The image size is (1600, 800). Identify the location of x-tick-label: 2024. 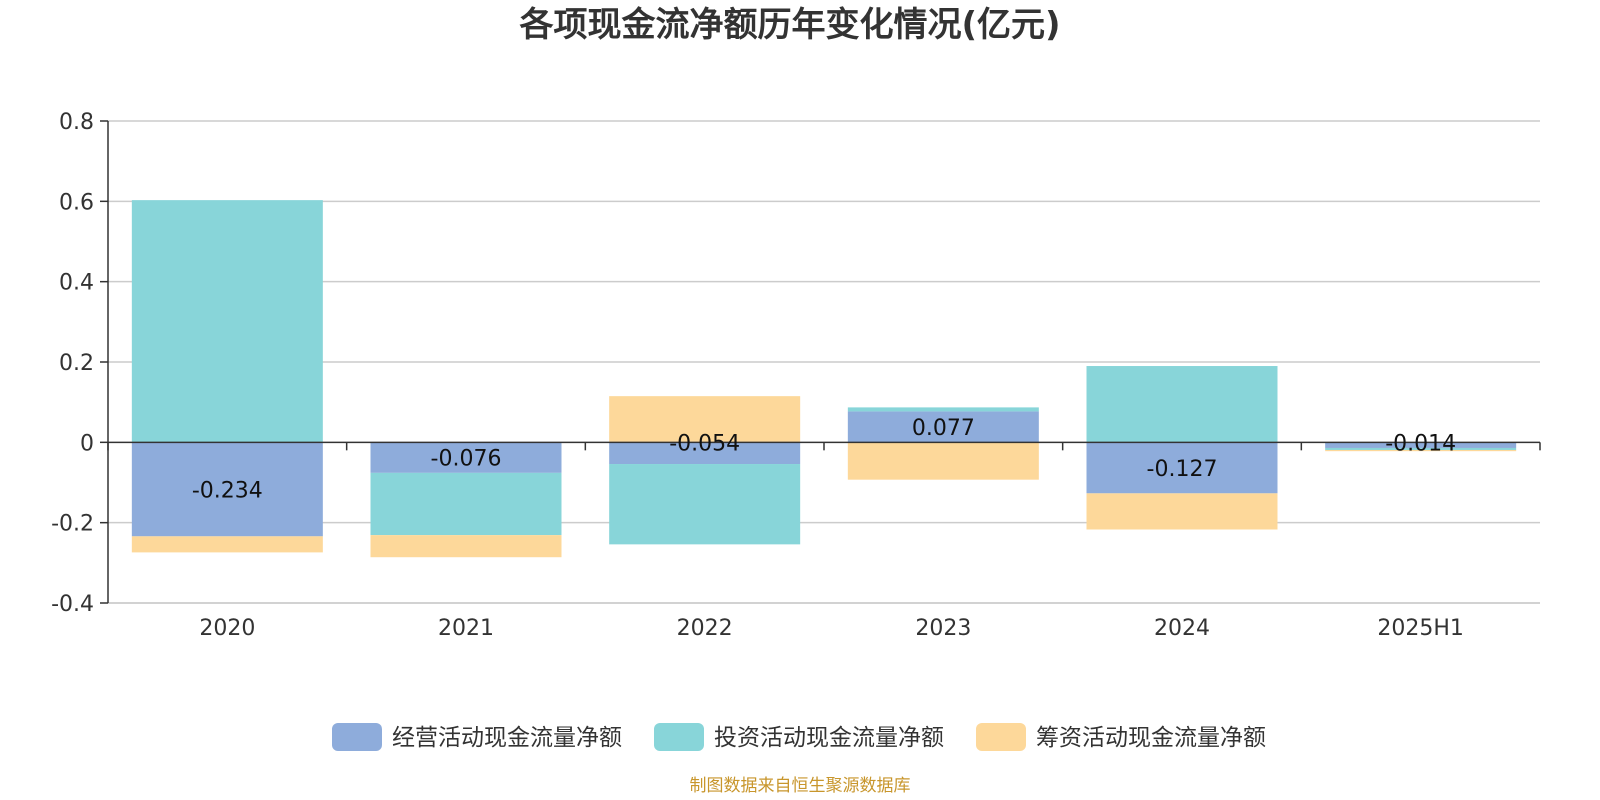
(1182, 628).